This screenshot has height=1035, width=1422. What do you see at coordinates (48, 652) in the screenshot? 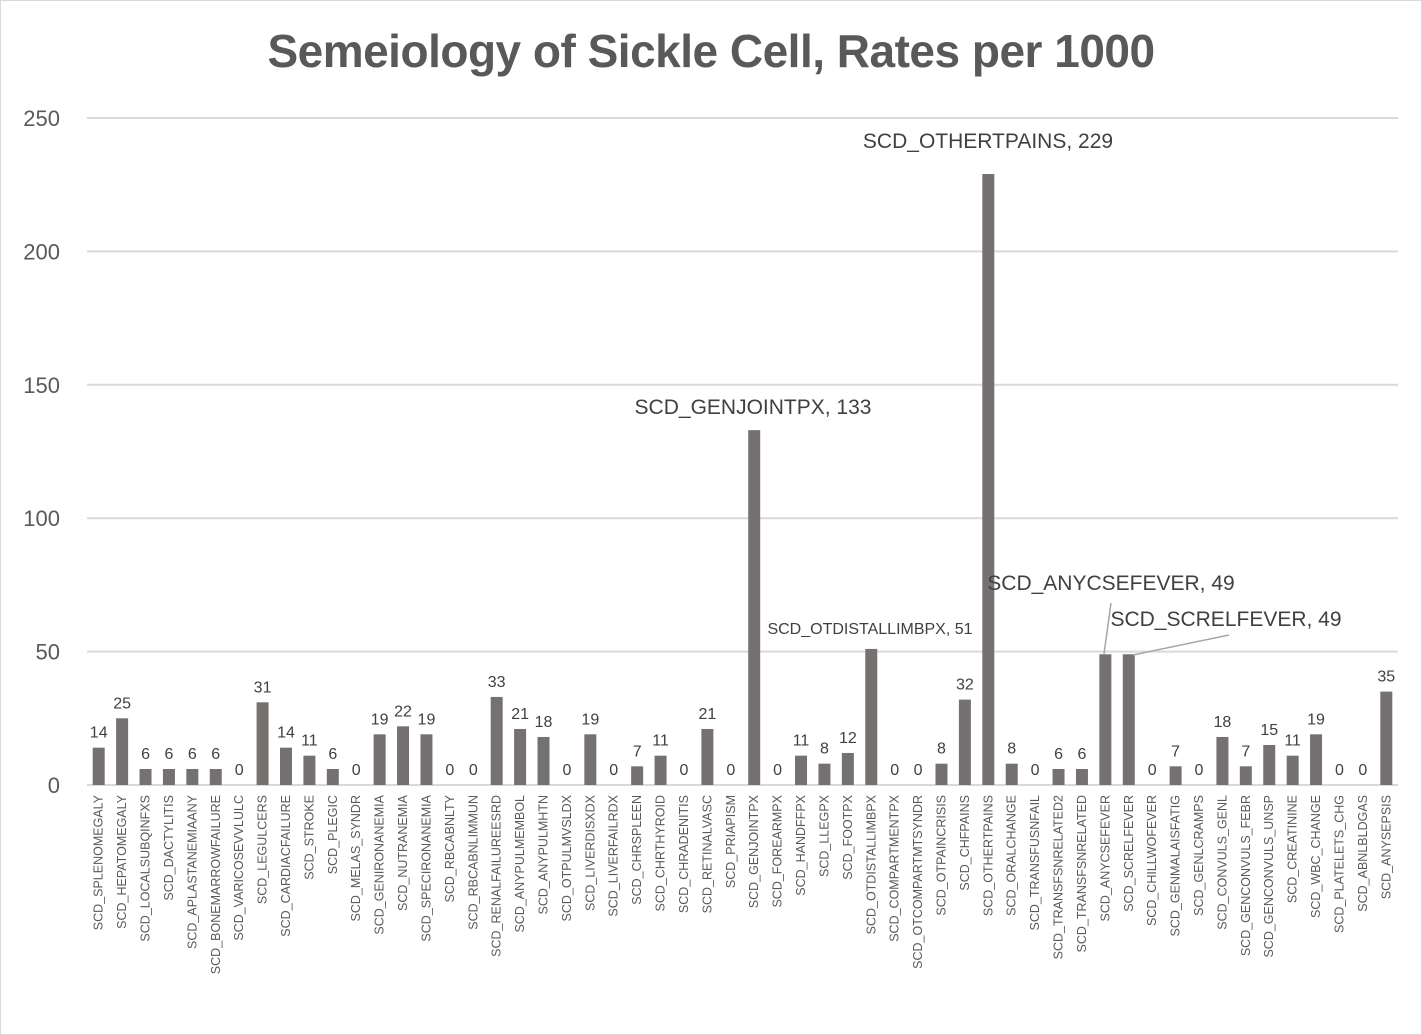
I see `y-tick-label: 50` at bounding box center [48, 652].